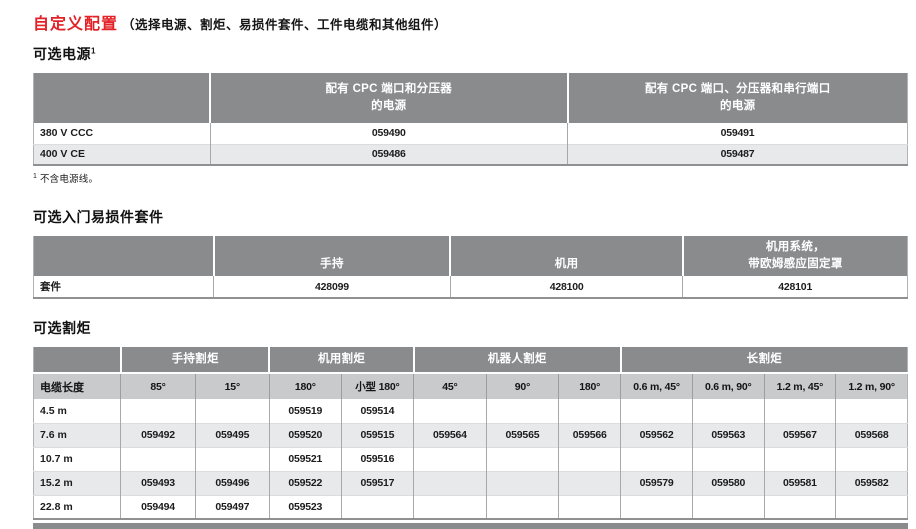  What do you see at coordinates (728, 482) in the screenshot?
I see `part-number-cell: 059580` at bounding box center [728, 482].